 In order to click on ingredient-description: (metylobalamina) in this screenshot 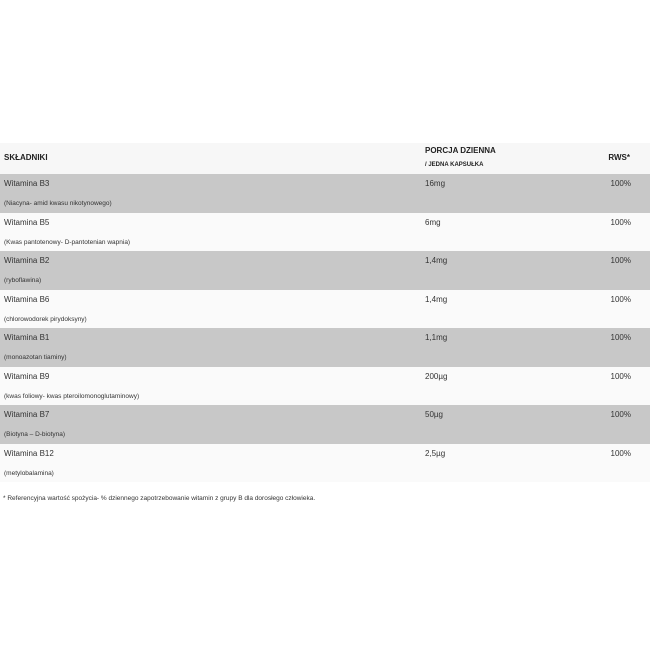, I will do `click(29, 473)`.